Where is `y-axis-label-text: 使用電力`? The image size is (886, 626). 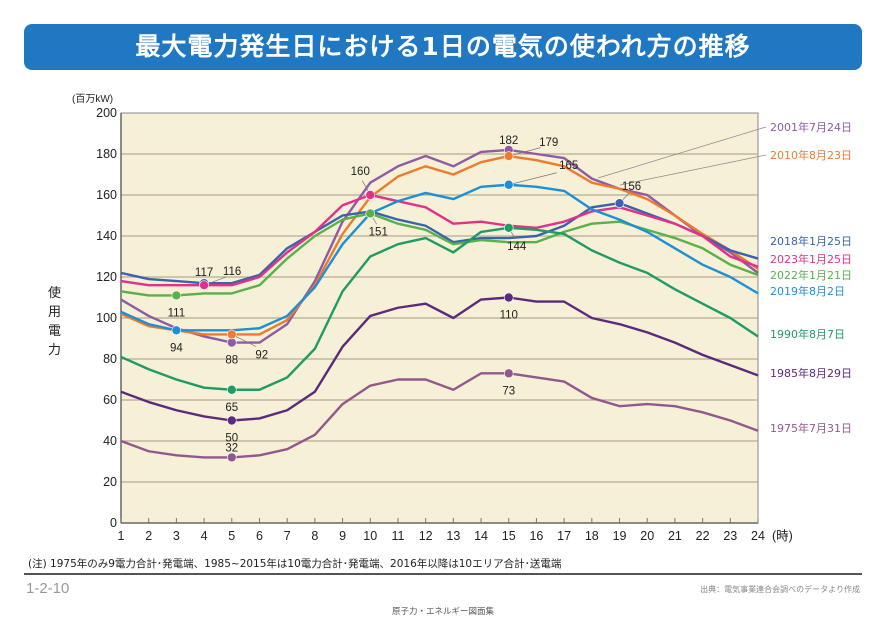
y-axis-label-text: 使用電力 is located at coordinates (56, 322).